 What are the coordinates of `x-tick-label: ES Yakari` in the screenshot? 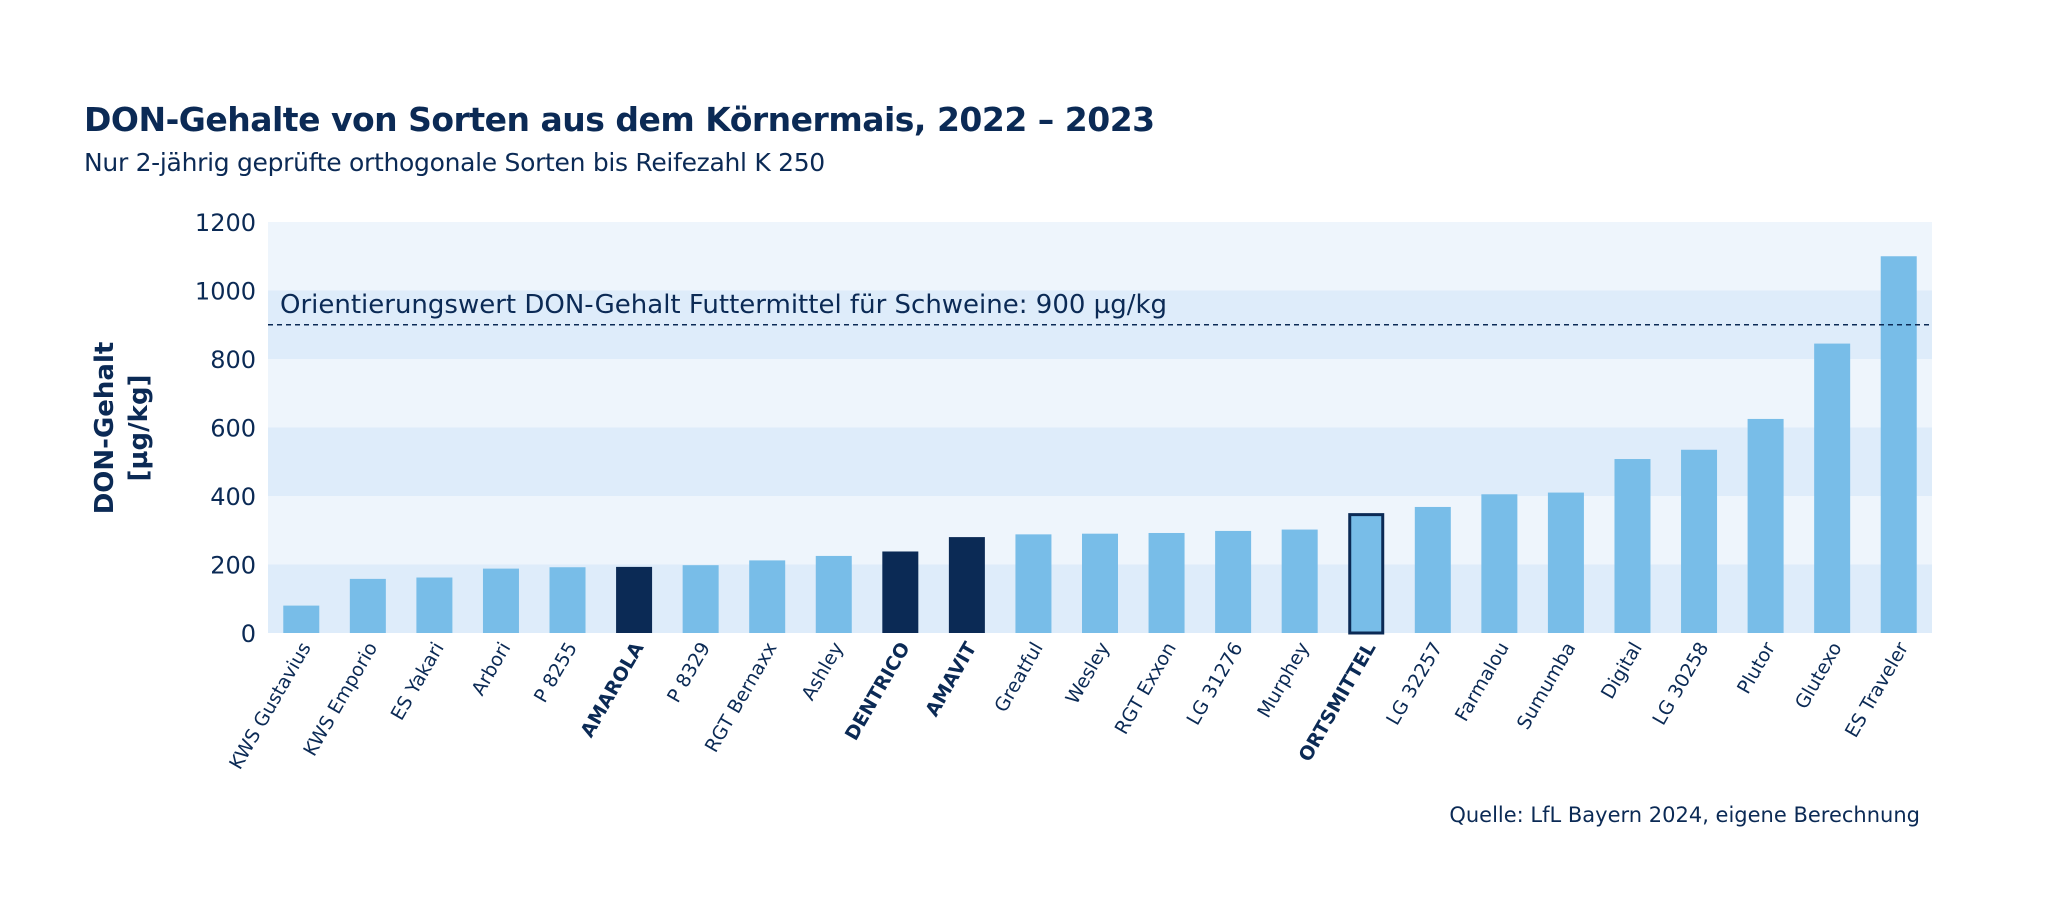 It's located at (418, 682).